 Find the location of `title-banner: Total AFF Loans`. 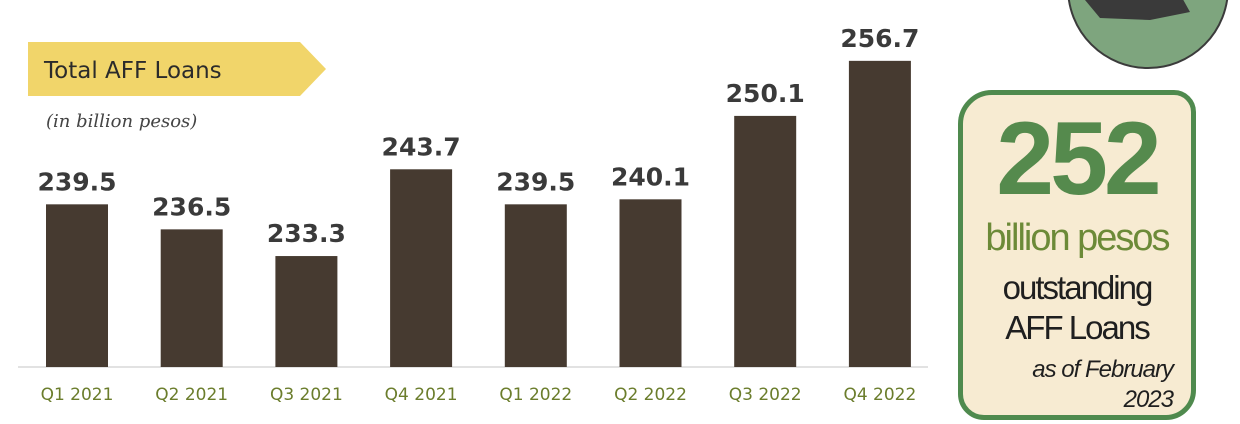

title-banner: Total AFF Loans is located at coordinates (177, 69).